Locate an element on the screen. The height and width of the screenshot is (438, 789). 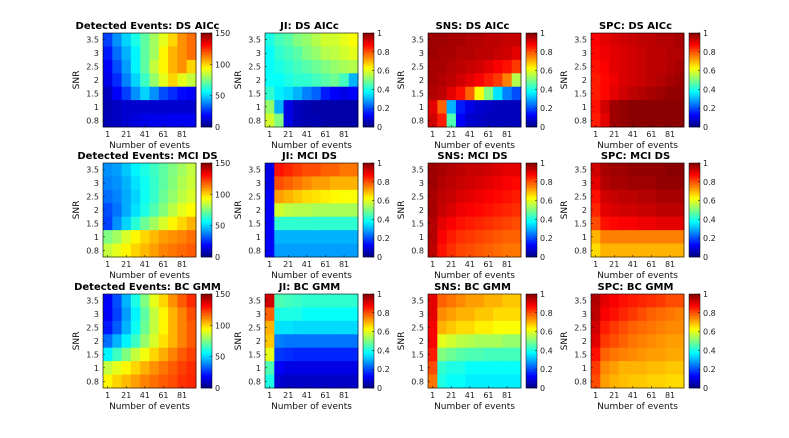
x-tick-label: 81 is located at coordinates (507, 134).